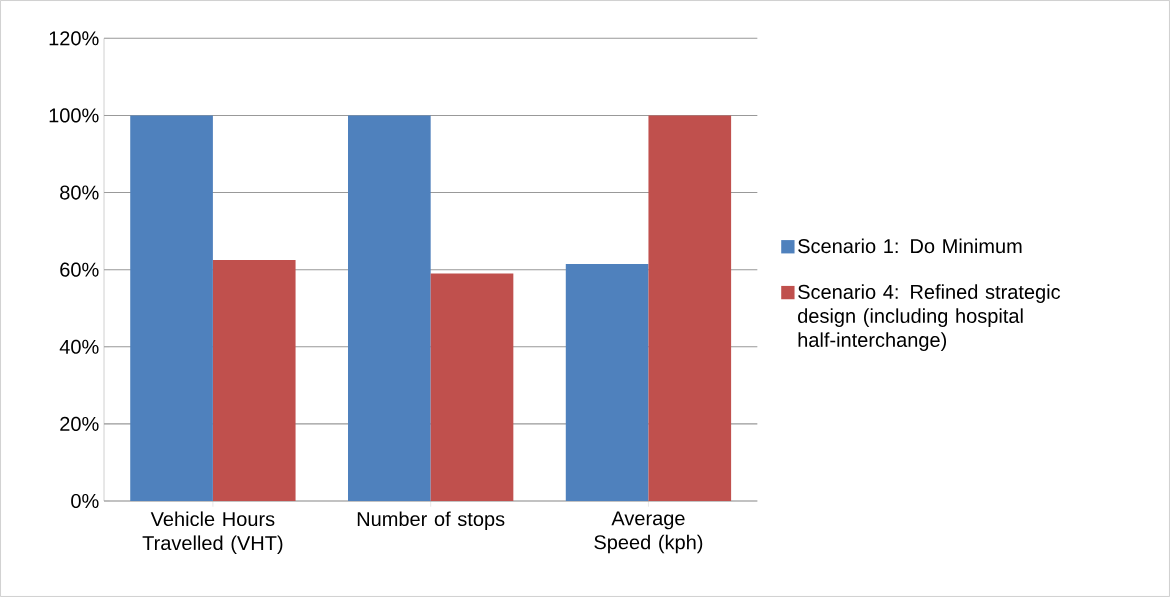  What do you see at coordinates (85, 501) in the screenshot?
I see `y-tick-label: 0%` at bounding box center [85, 501].